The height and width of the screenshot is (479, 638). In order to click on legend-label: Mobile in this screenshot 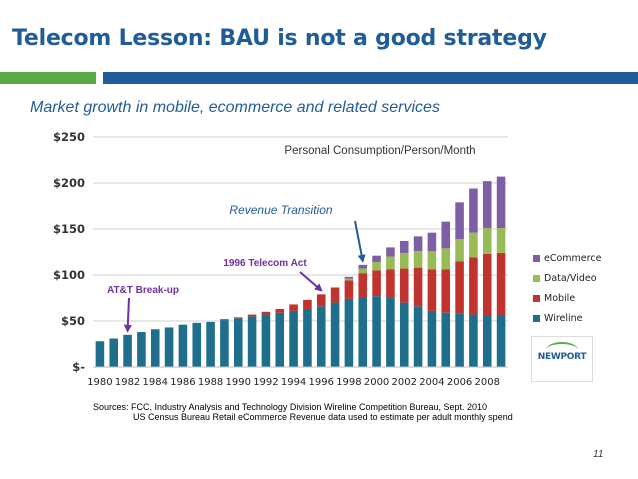, I will do `click(560, 298)`.